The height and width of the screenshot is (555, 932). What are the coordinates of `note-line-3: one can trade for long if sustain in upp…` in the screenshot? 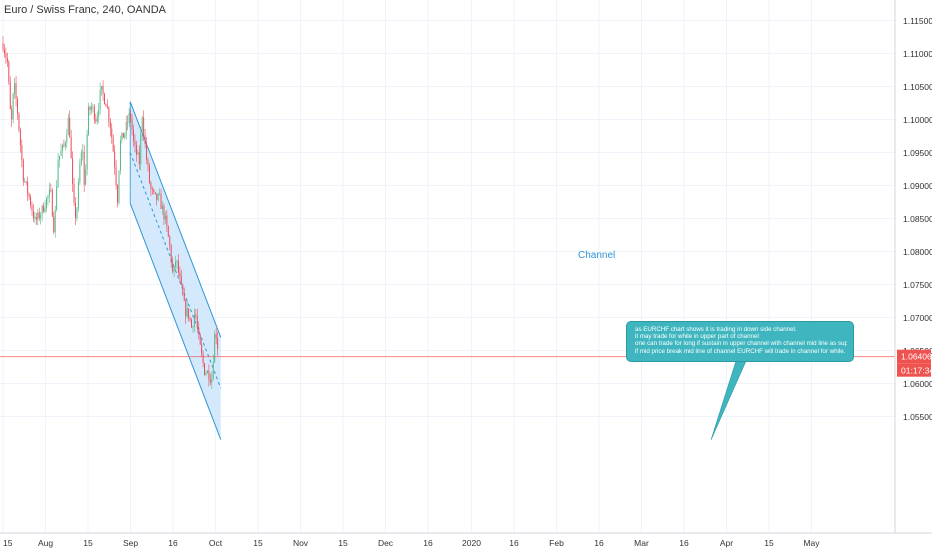 It's located at (741, 344).